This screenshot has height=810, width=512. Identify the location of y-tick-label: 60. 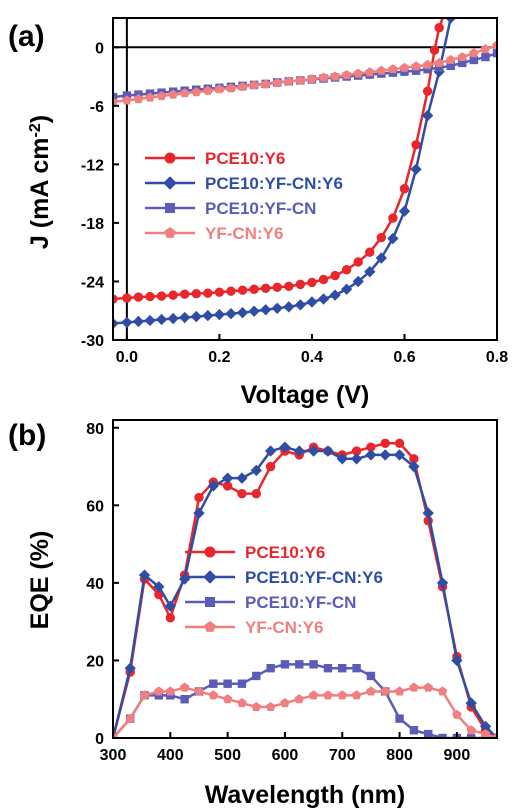
(95, 506).